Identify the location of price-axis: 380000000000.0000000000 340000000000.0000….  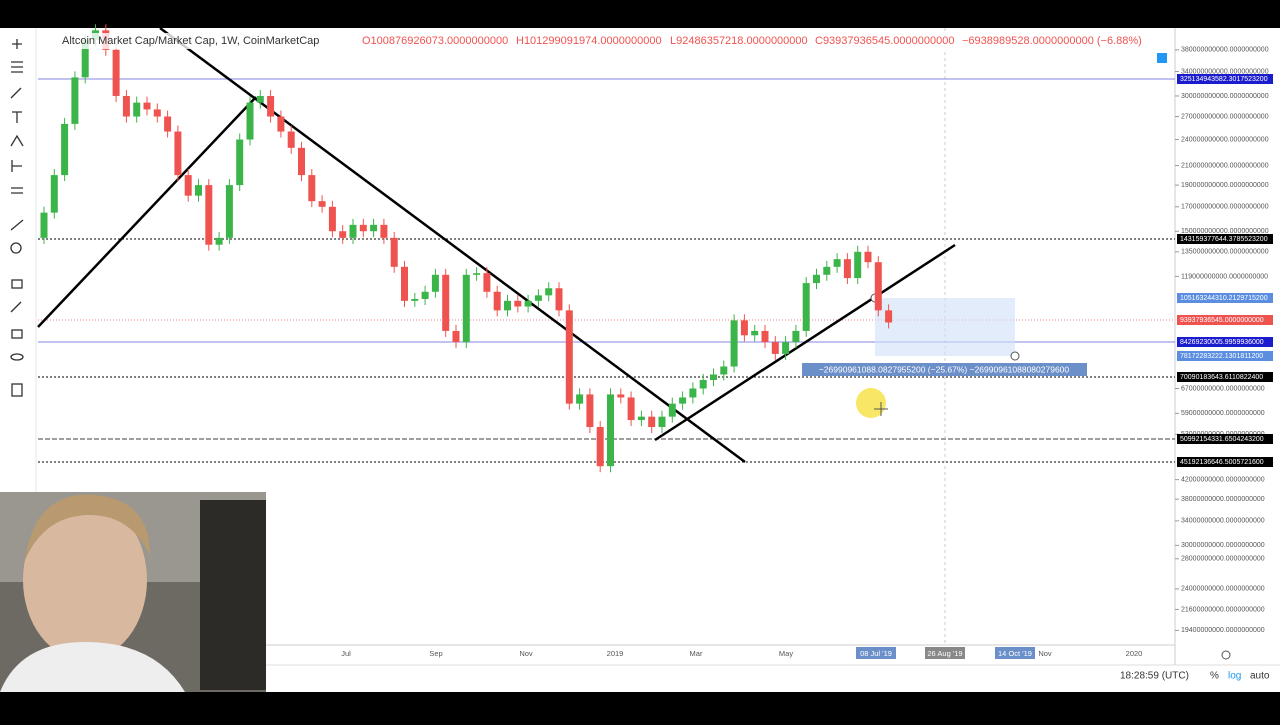
(1222, 340).